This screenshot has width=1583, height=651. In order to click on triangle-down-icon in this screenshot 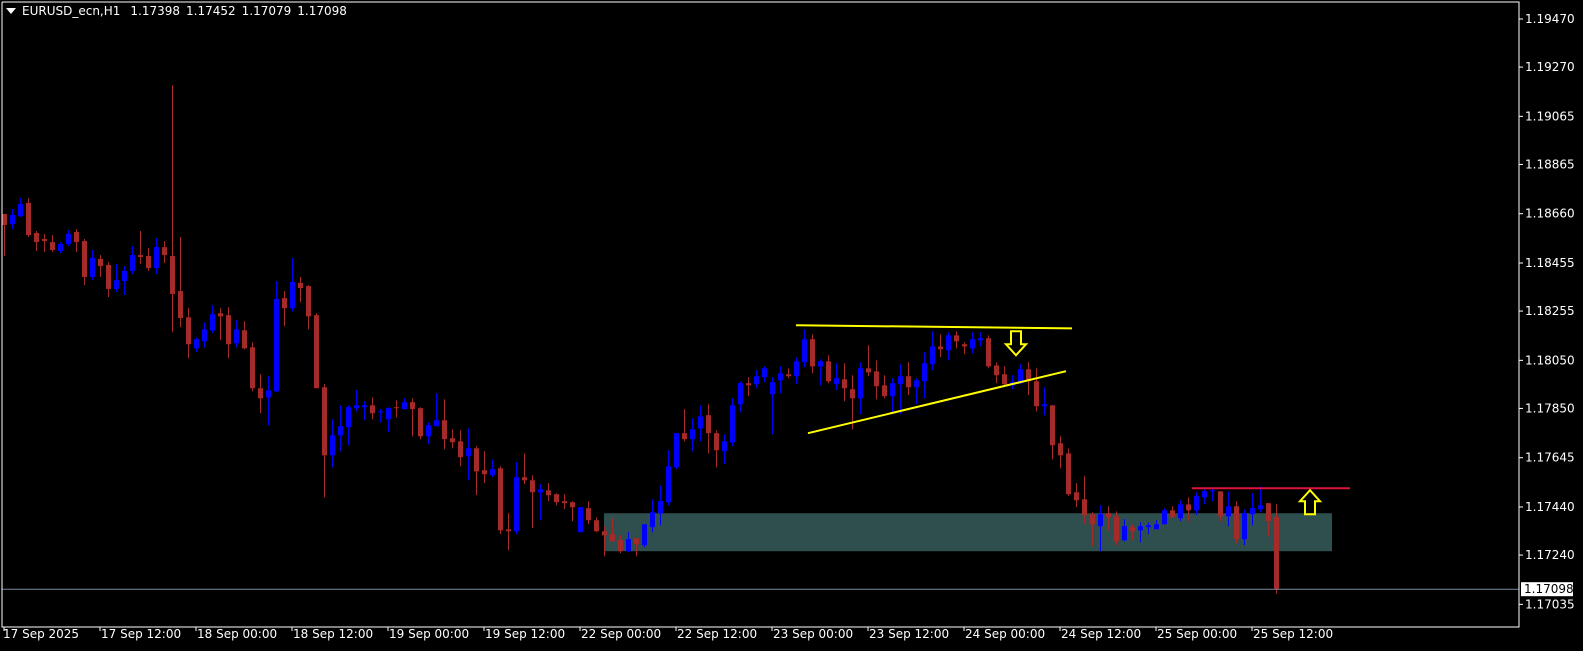, I will do `click(11, 11)`.